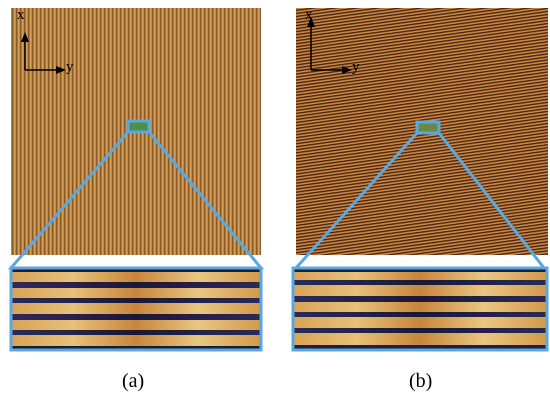 This screenshot has height=410, width=550. I want to click on panel-b-axes, so click(329, 45).